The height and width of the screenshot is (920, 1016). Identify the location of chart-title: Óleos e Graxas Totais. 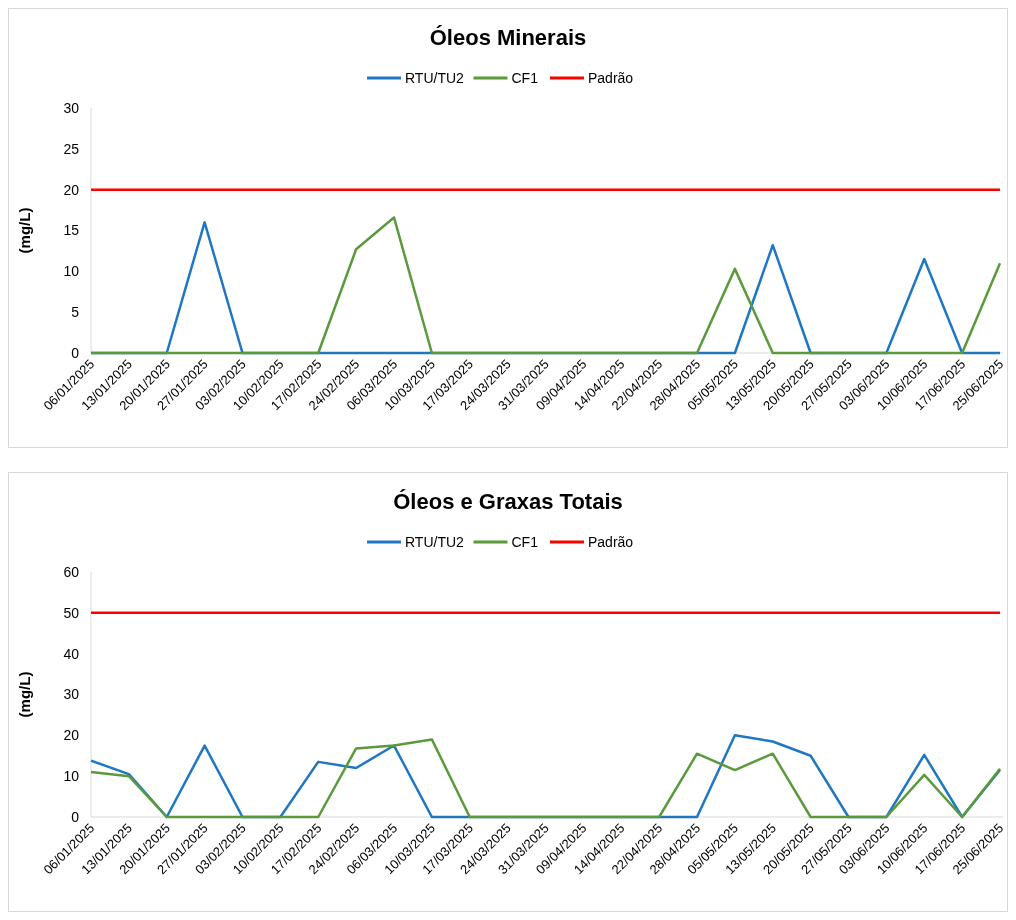
(508, 501).